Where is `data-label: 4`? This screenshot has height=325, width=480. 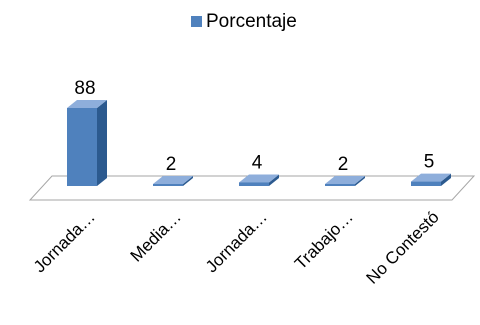 data-label: 4 is located at coordinates (257, 162).